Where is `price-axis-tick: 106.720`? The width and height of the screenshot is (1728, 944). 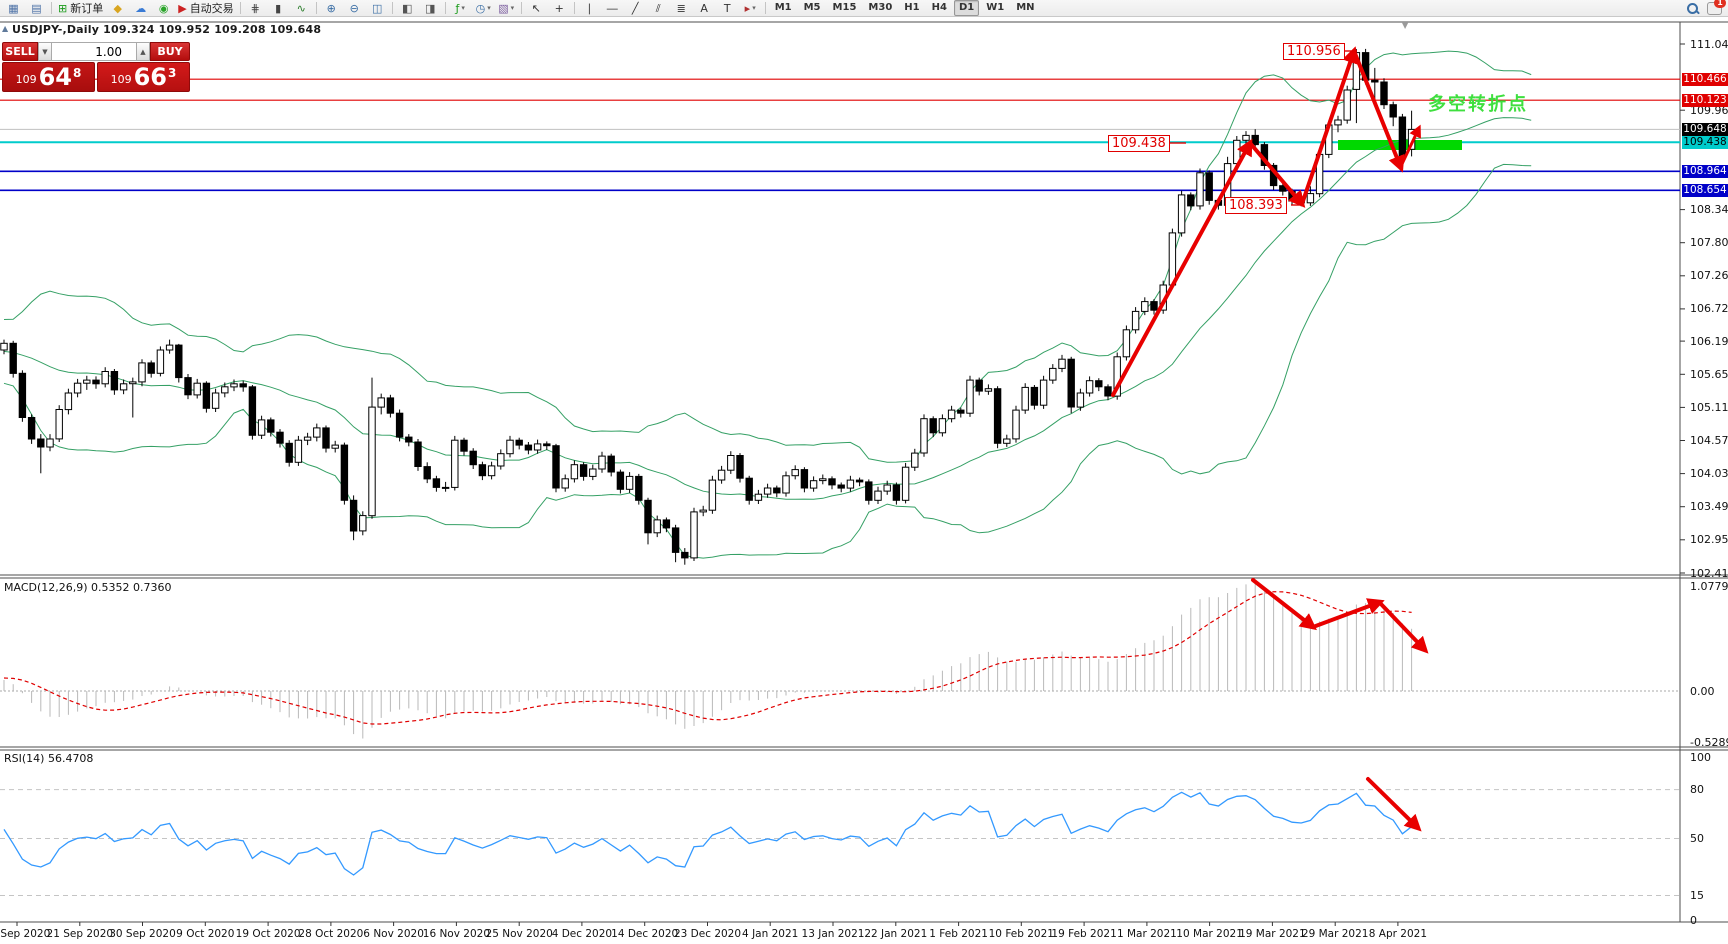 price-axis-tick: 106.720 is located at coordinates (1709, 309).